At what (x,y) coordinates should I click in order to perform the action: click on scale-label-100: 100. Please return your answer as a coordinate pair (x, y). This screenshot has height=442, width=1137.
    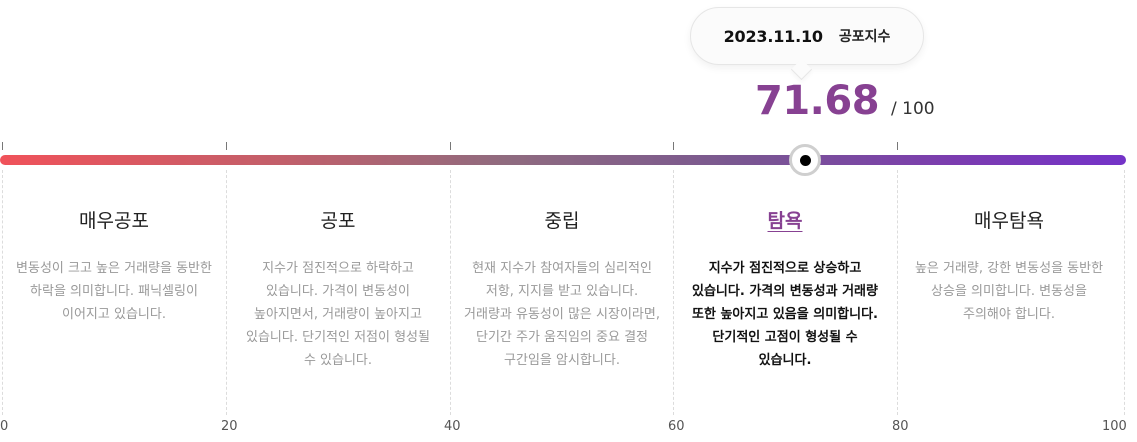
    Looking at the image, I should click on (1114, 426).